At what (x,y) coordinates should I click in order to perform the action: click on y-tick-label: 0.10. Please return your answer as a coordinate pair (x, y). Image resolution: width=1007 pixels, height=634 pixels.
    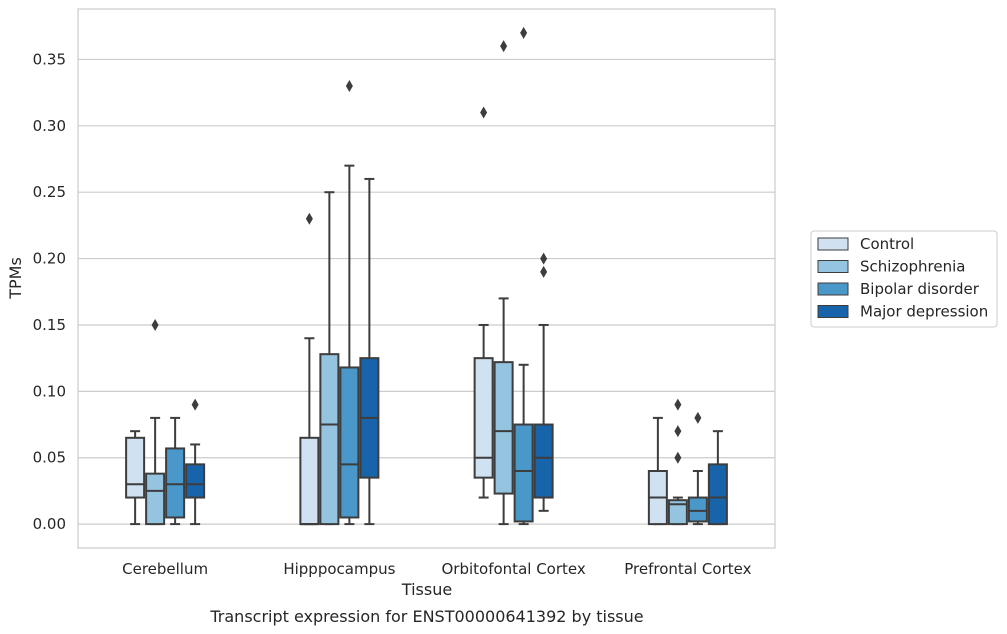
    Looking at the image, I should click on (49, 391).